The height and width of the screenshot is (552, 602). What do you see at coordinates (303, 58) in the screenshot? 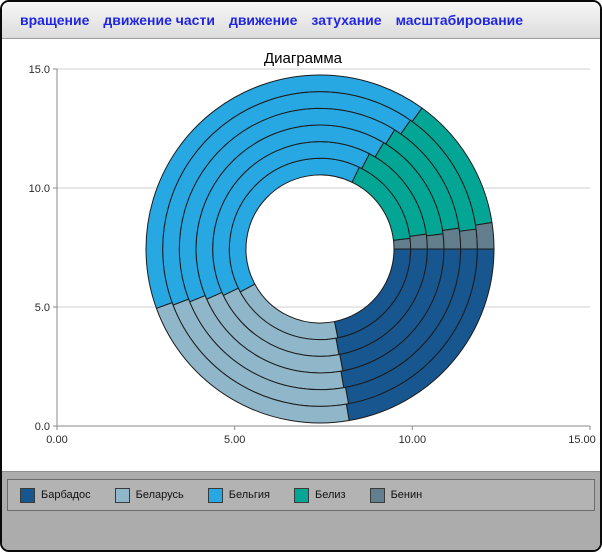
I see `chart-title: Диаграмма` at bounding box center [303, 58].